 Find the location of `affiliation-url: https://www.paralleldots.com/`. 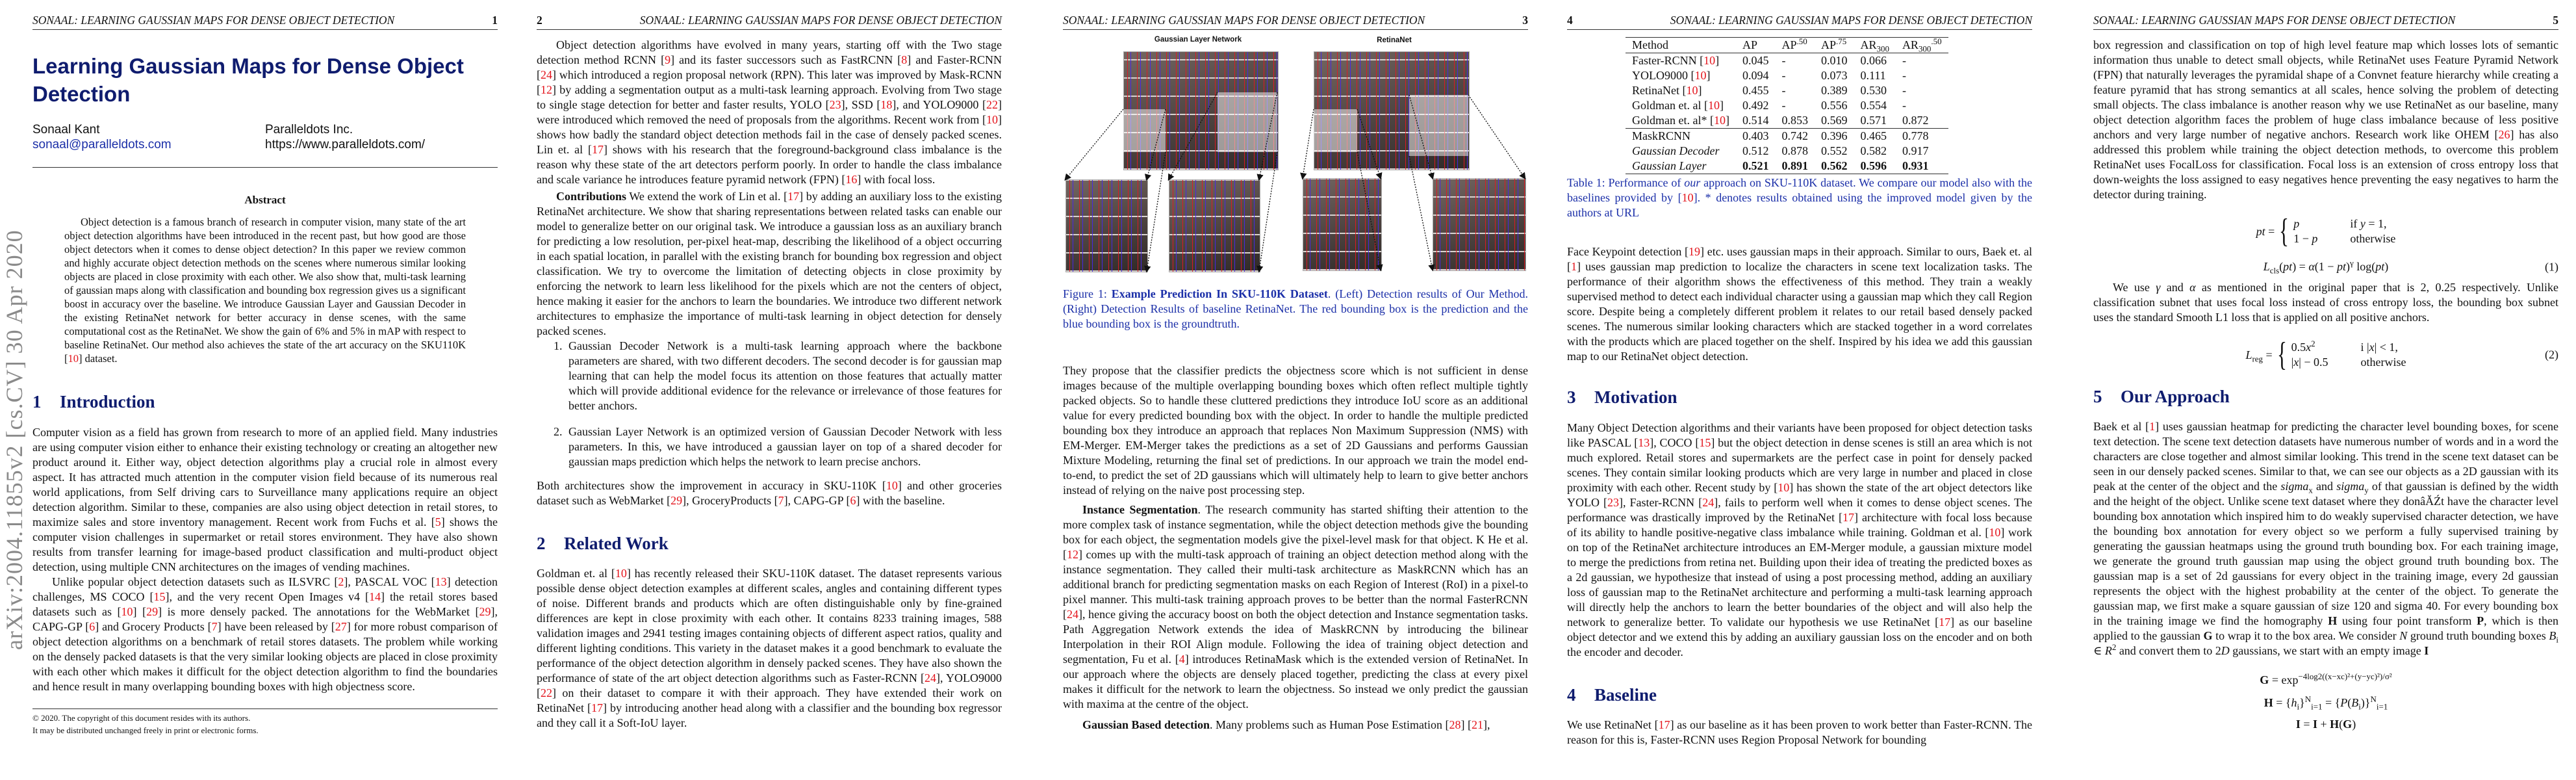

affiliation-url: https://www.paralleldots.com/ is located at coordinates (345, 144).